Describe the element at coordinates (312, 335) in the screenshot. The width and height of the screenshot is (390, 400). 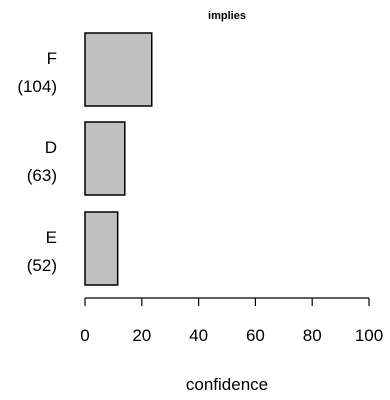
I see `x-tick-label-80: 80` at that location.